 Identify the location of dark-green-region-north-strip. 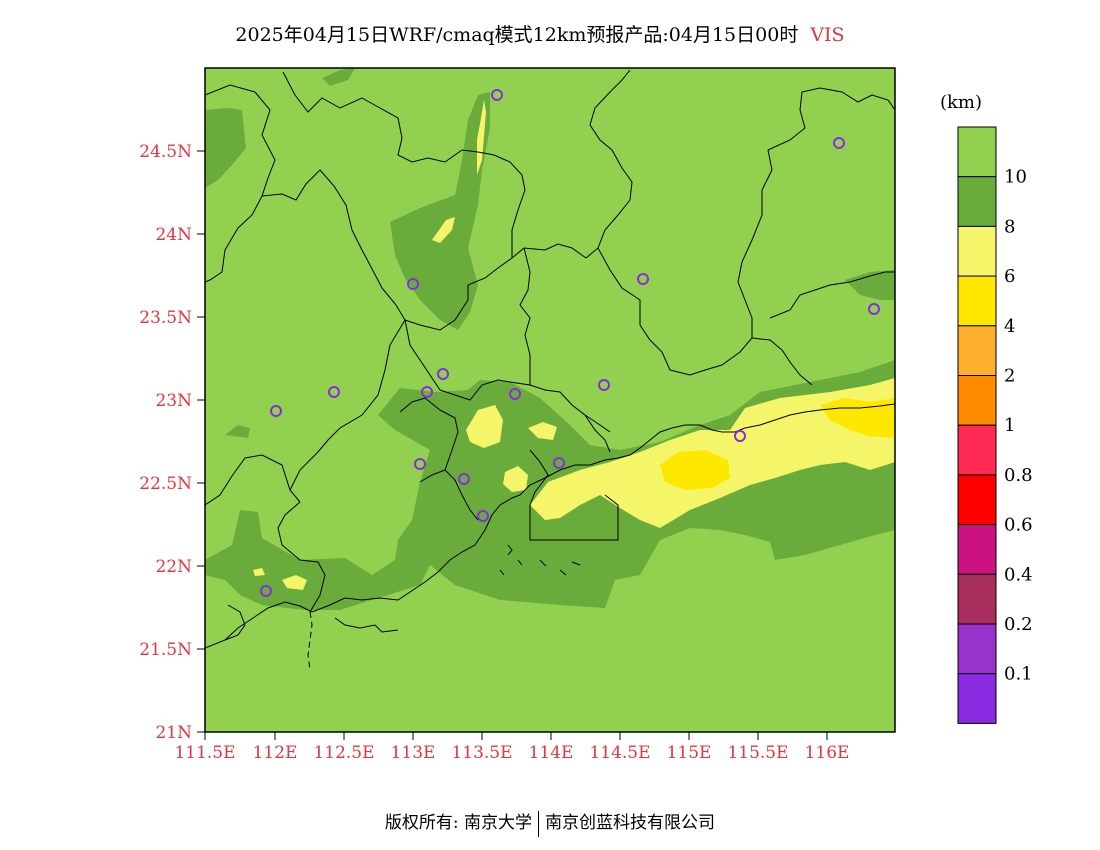
(338, 77).